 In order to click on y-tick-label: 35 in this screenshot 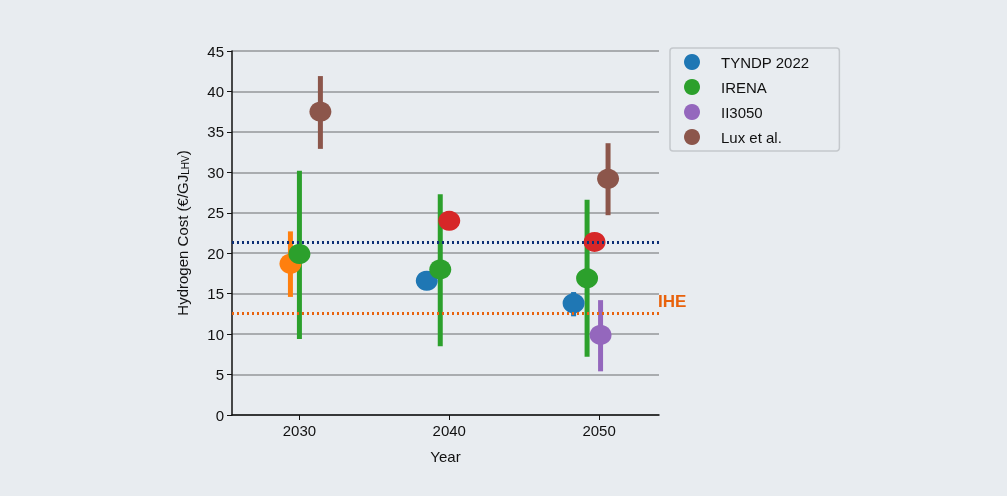, I will do `click(215, 132)`.